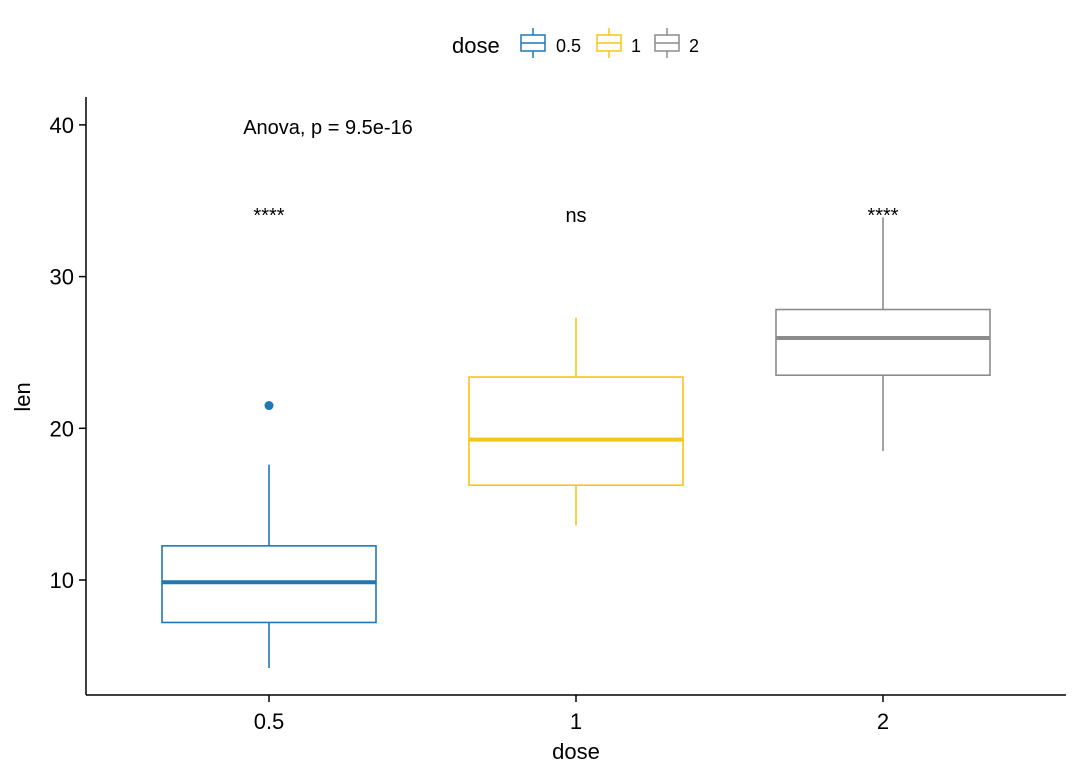 The height and width of the screenshot is (777, 1080). What do you see at coordinates (883, 721) in the screenshot?
I see `x-tick-label: 2` at bounding box center [883, 721].